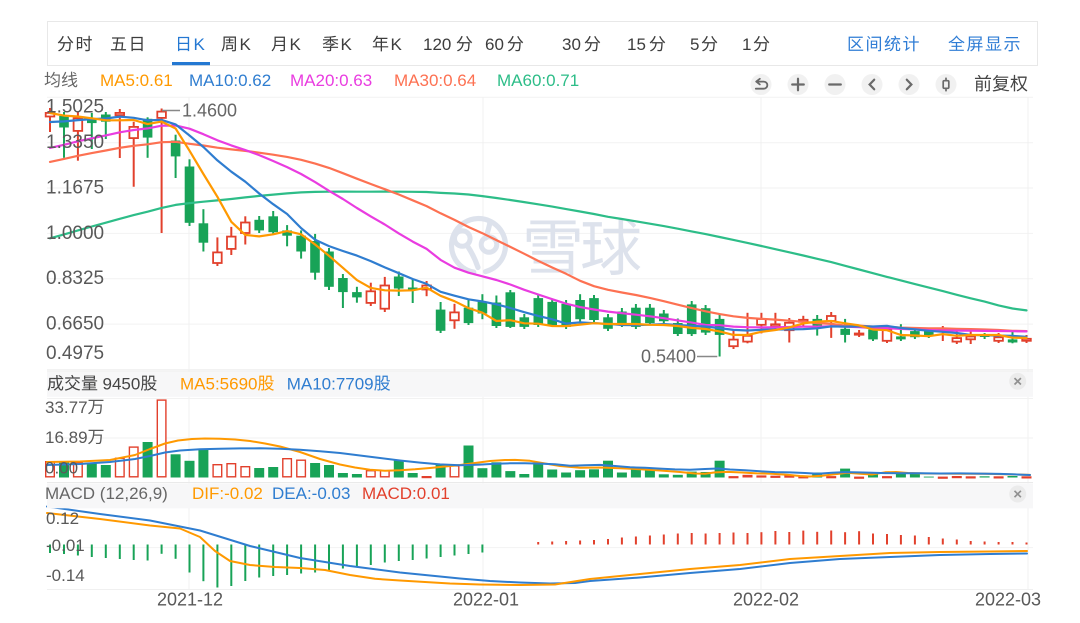  What do you see at coordinates (75, 324) in the screenshot?
I see `svg-text: 0.6650` at bounding box center [75, 324].